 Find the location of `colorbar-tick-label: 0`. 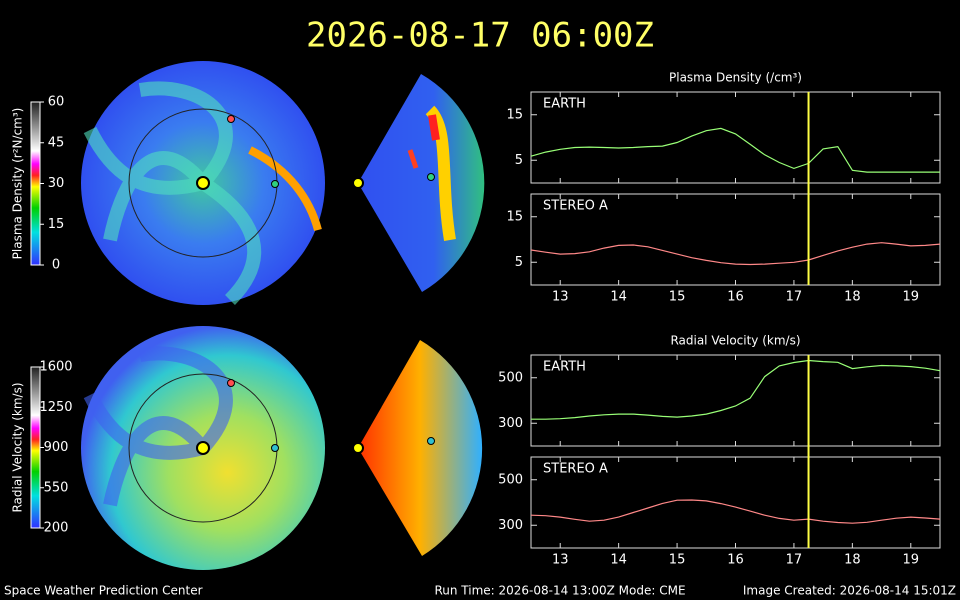

colorbar-tick-label: 0 is located at coordinates (56, 265).